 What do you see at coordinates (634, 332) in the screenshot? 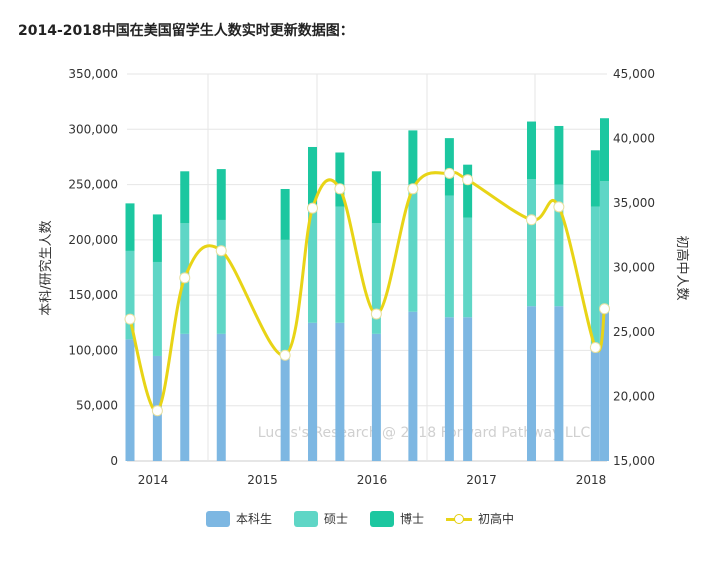
I see `y2-tick-label: 25,000` at bounding box center [634, 332].